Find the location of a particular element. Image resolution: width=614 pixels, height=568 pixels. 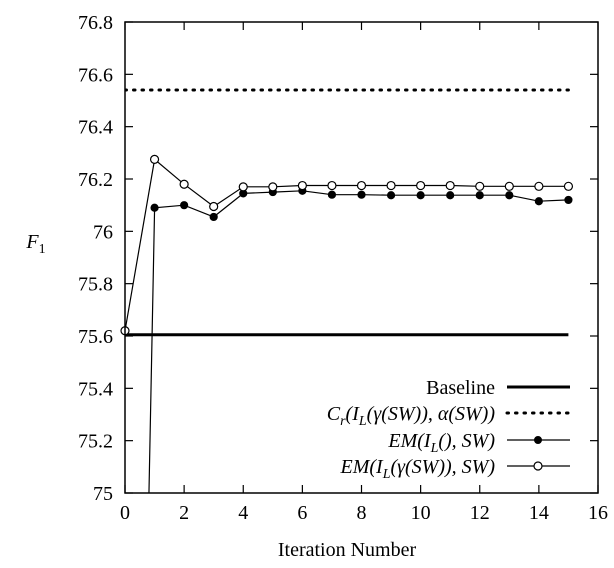

y-tick-label: 75.8 is located at coordinates (95, 285).